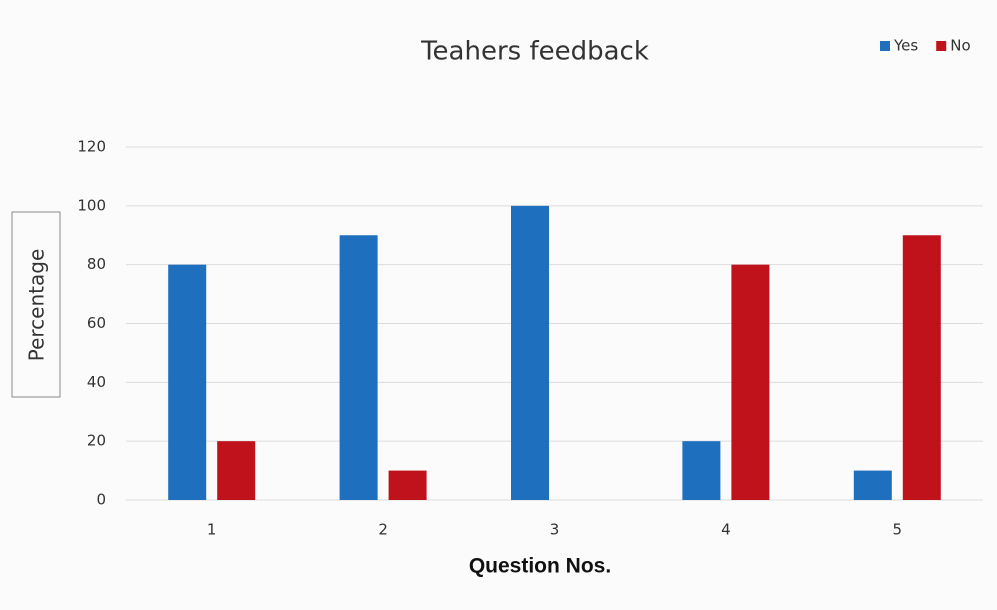 The height and width of the screenshot is (610, 997). Describe the element at coordinates (898, 530) in the screenshot. I see `x-tick-label: 5` at that location.